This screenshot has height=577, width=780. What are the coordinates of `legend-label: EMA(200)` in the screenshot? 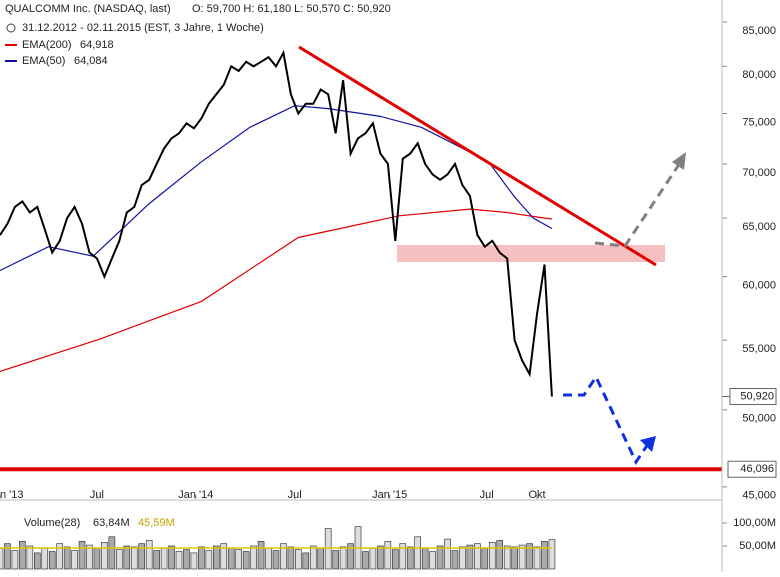 It's located at (47, 45).